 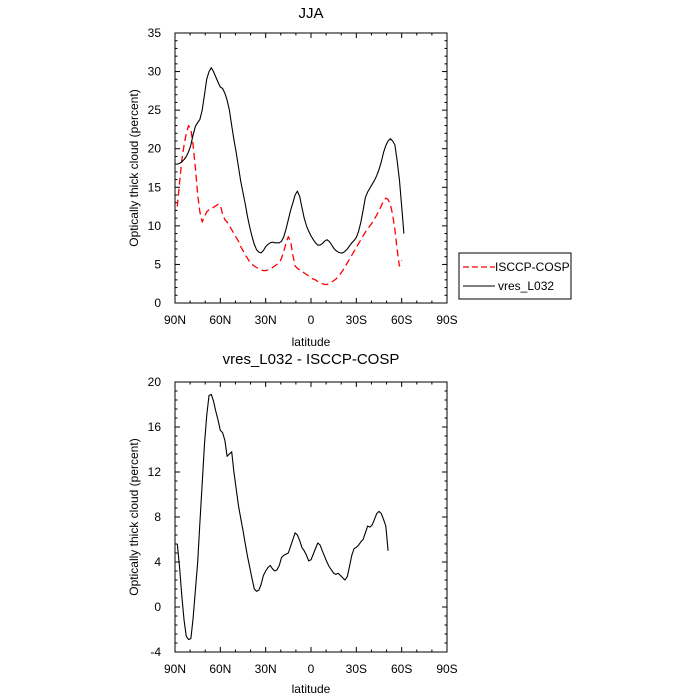 I want to click on legend-label-vres-l032: vres_L032, so click(x=526, y=286).